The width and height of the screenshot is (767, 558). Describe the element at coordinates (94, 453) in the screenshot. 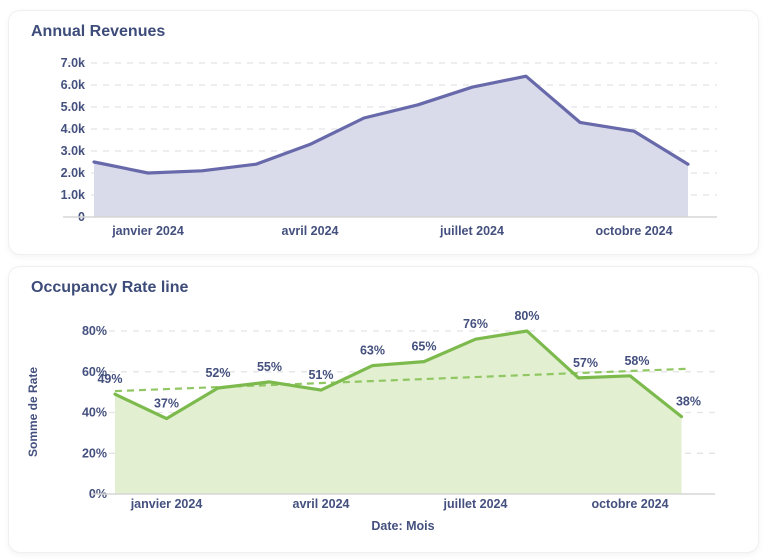

I see `y-tick-label: 20%` at that location.